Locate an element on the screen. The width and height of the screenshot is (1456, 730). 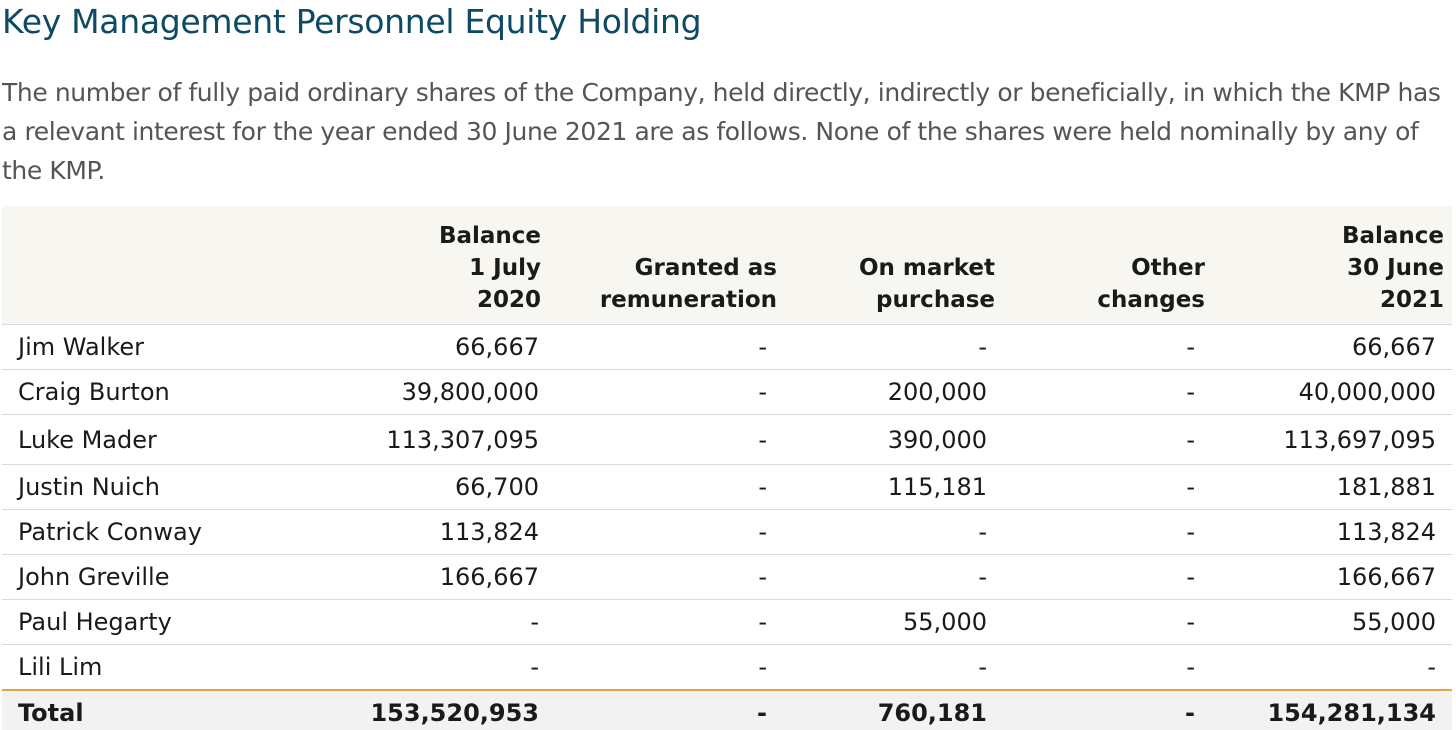
table-row: Jim Walker 66,667 - - - 66,667 is located at coordinates (727, 347).